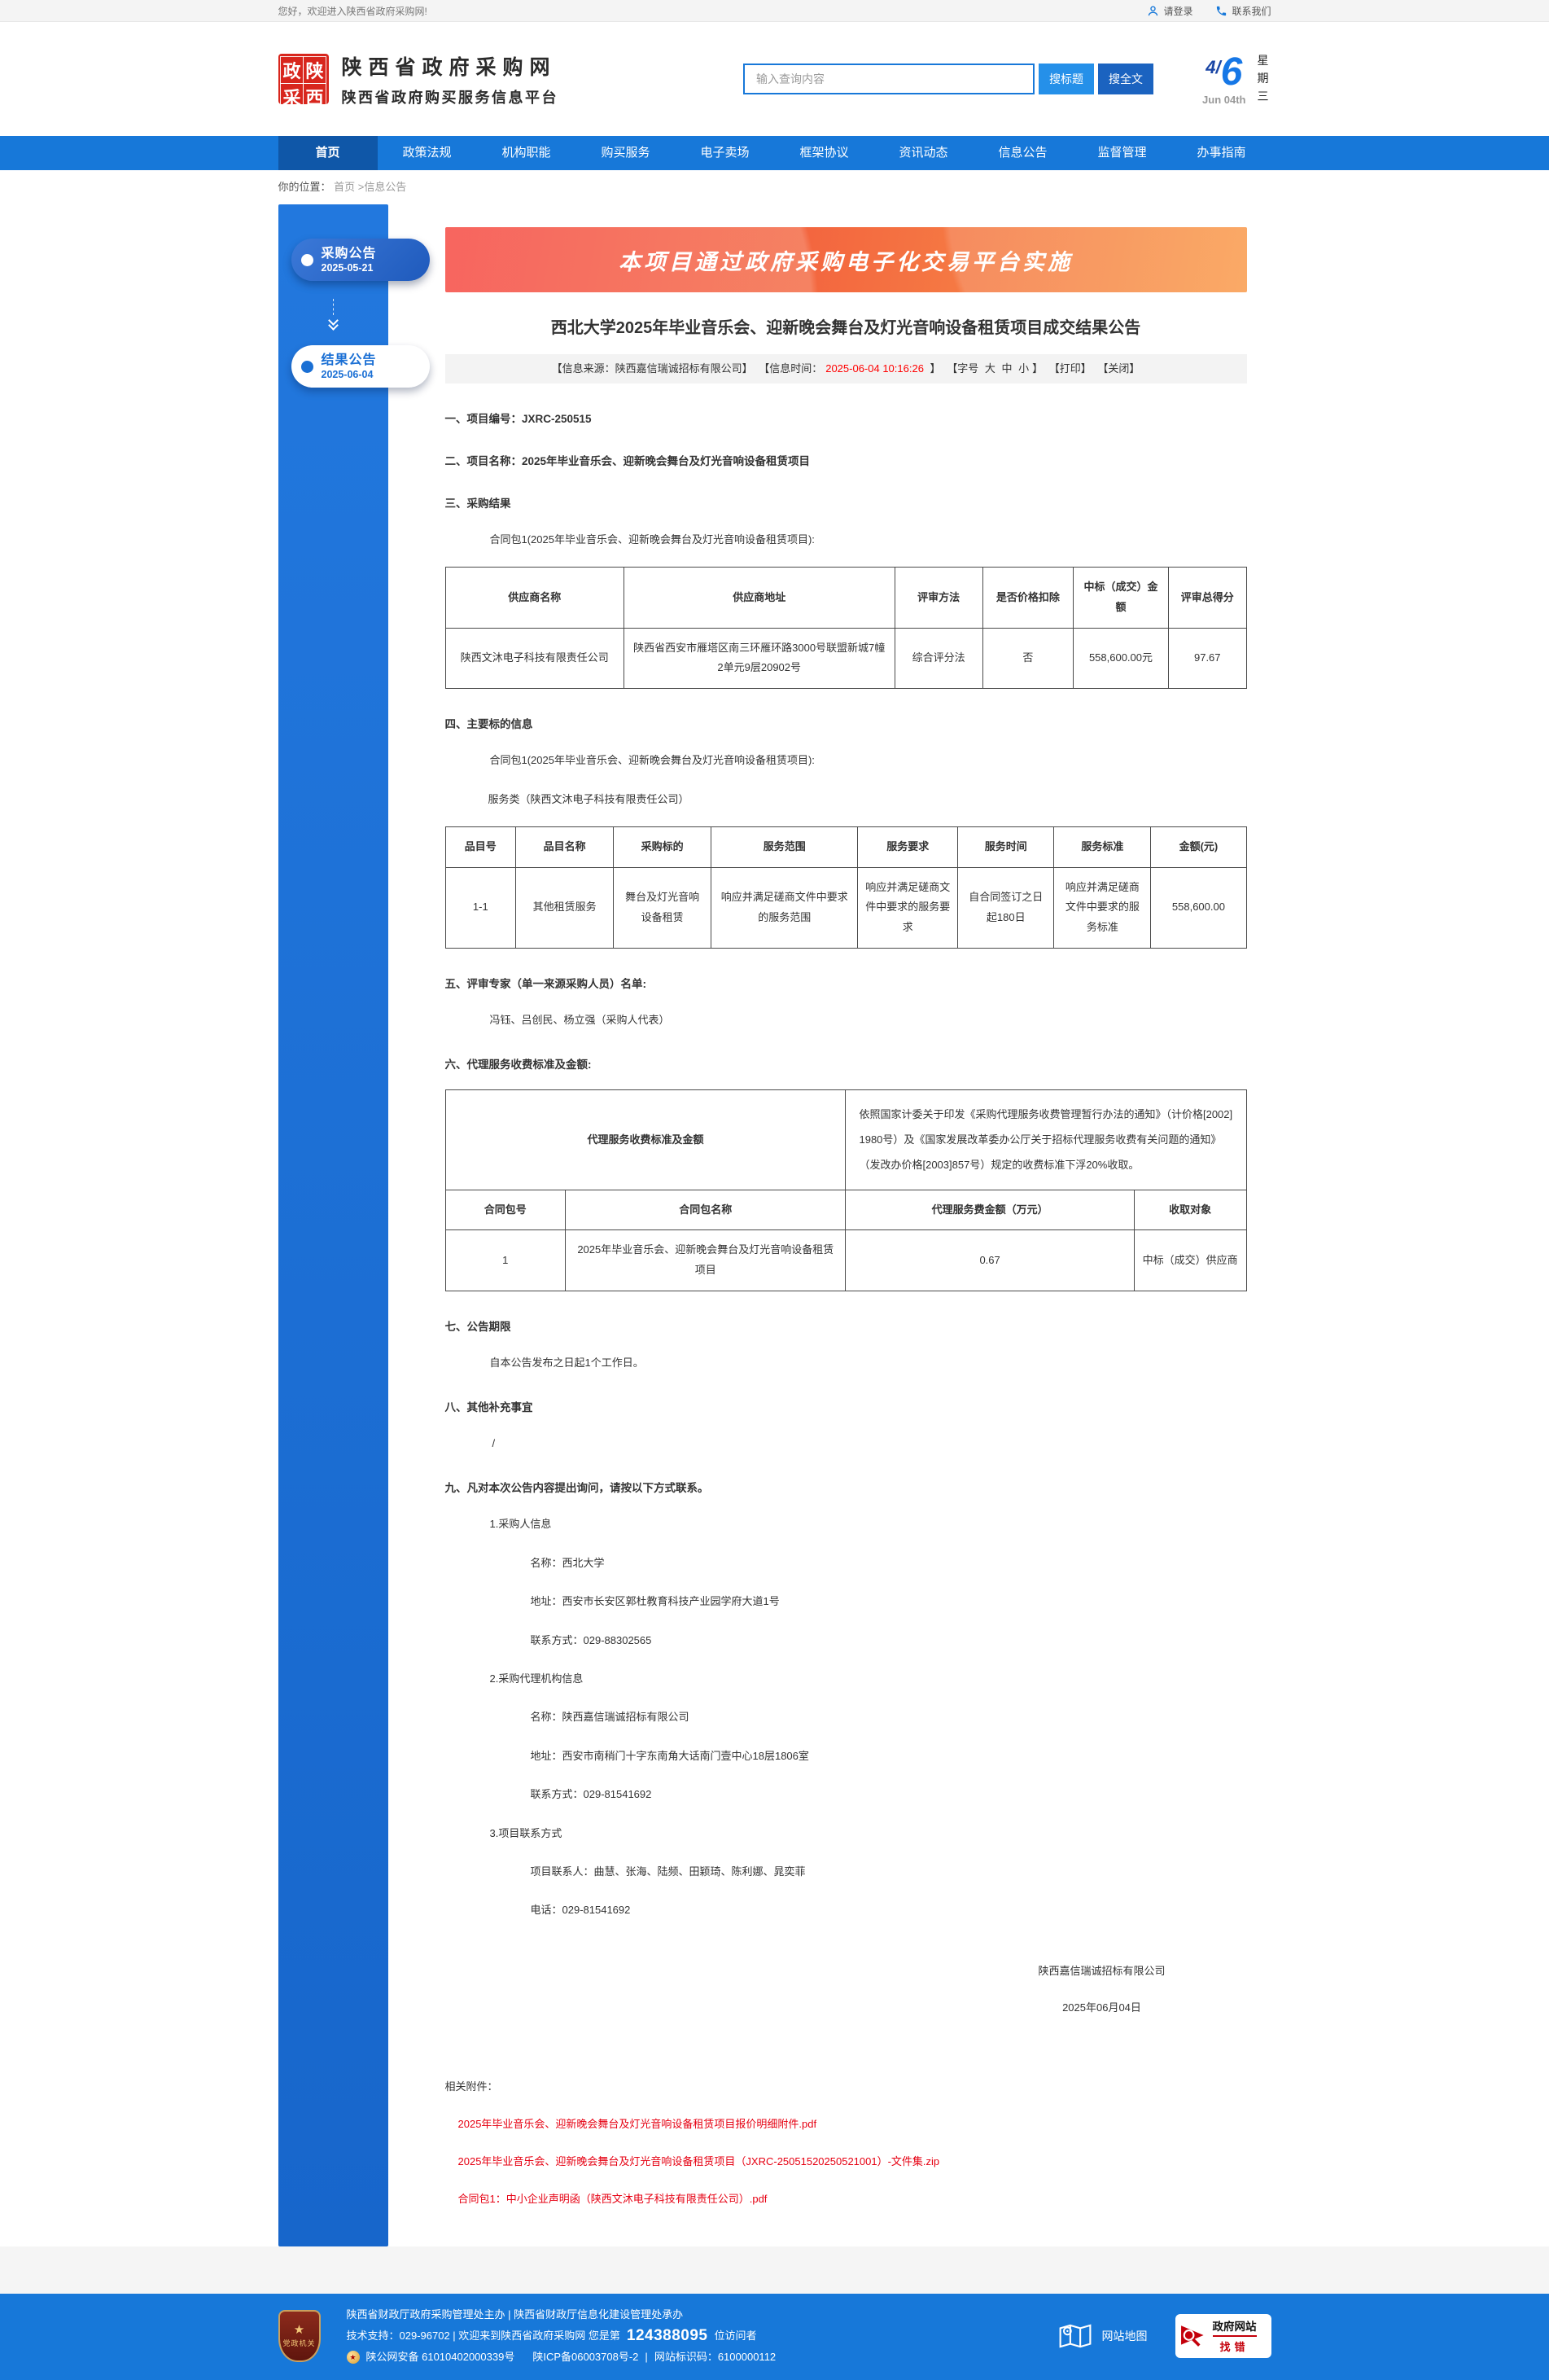 The image size is (1549, 2380). What do you see at coordinates (933, 368) in the screenshot?
I see `meta-time-end: 】` at bounding box center [933, 368].